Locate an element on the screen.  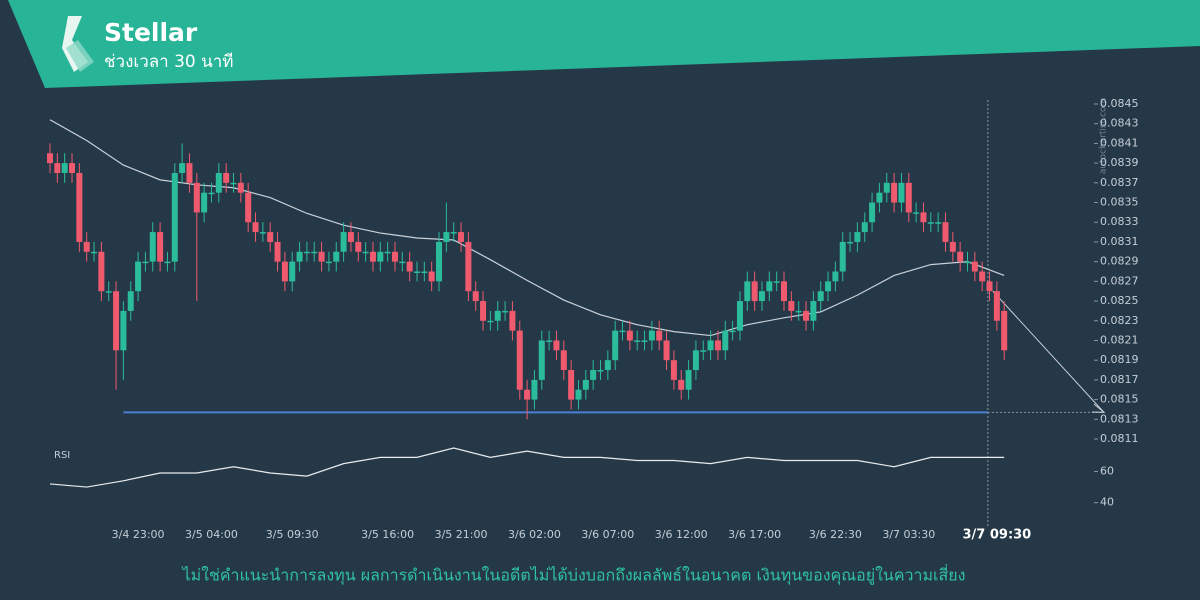
logo-shade is located at coordinates (80, 56).